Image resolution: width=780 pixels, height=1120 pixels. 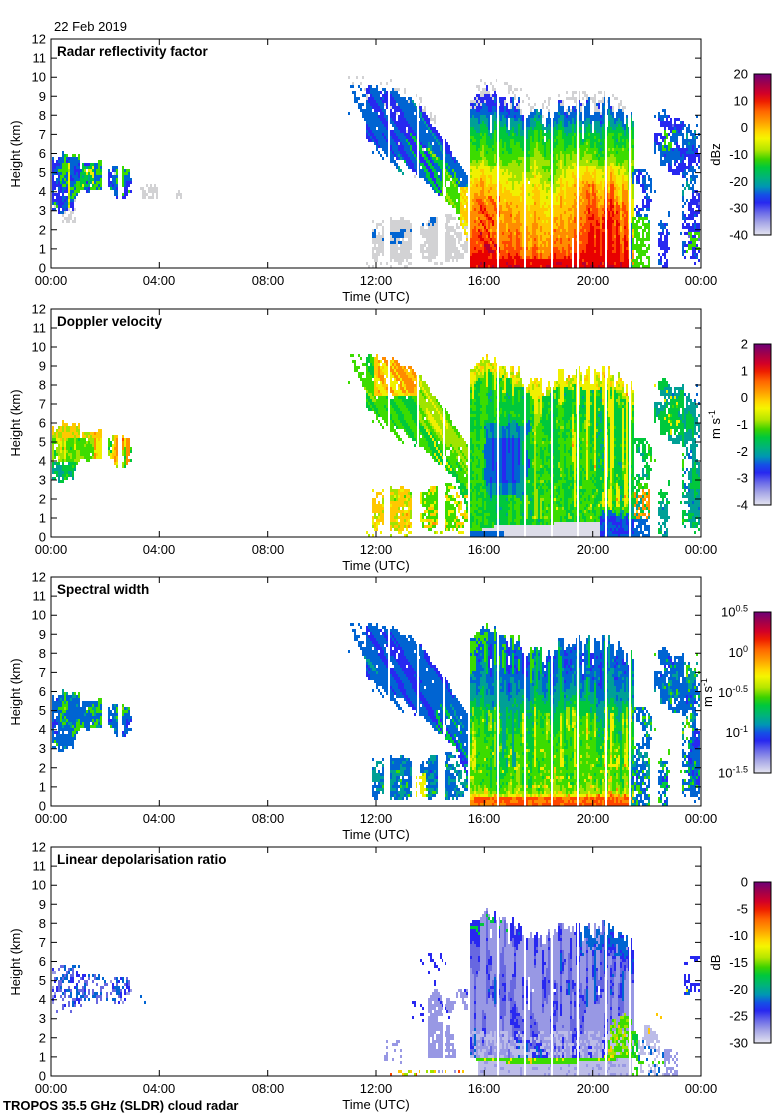 I want to click on svg-text: -40, so click(x=738, y=235).